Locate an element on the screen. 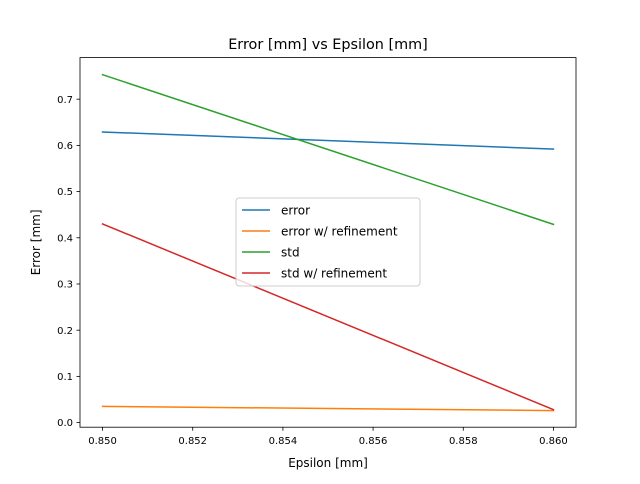  y-tick-label: 0.5 is located at coordinates (65, 192).